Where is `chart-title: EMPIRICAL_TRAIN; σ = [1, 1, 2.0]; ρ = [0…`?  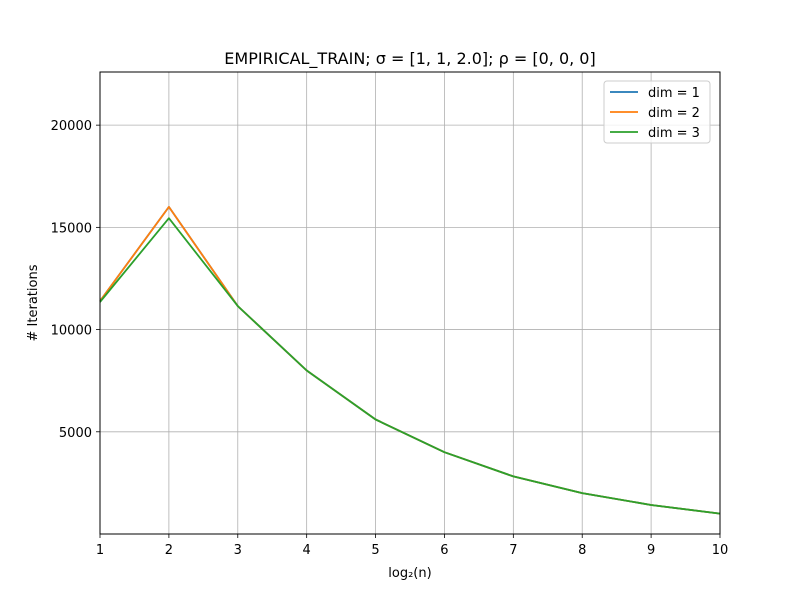
chart-title: EMPIRICAL_TRAIN; σ = [1, 1, 2.0]; ρ = [0… is located at coordinates (409, 59).